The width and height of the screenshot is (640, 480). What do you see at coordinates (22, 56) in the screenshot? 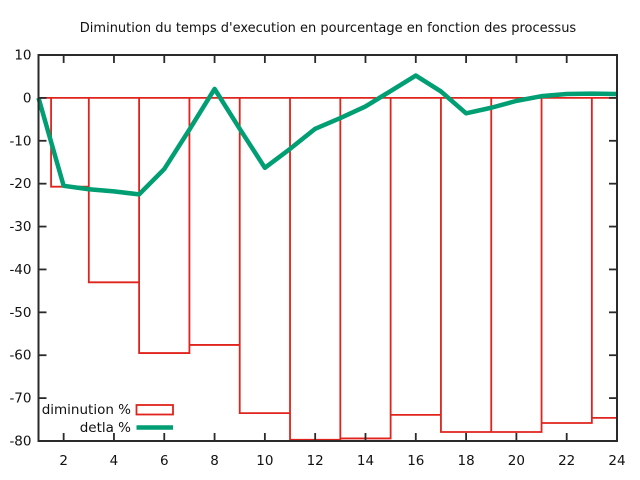
I see `y-axis-tick-label: 10` at bounding box center [22, 56].